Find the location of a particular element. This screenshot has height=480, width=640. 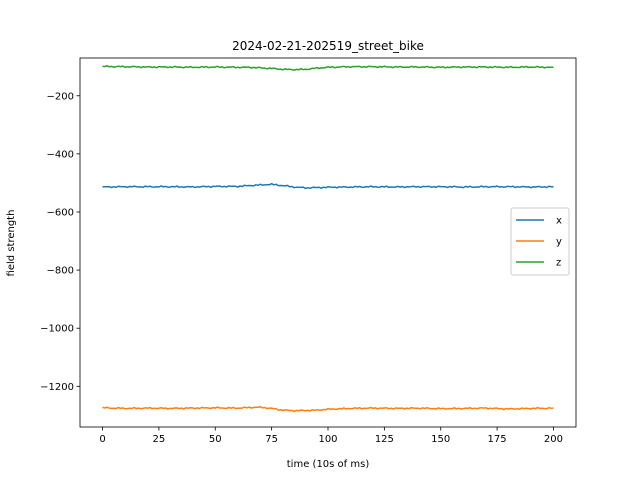

y-tick-label: −1200 is located at coordinates (57, 387).